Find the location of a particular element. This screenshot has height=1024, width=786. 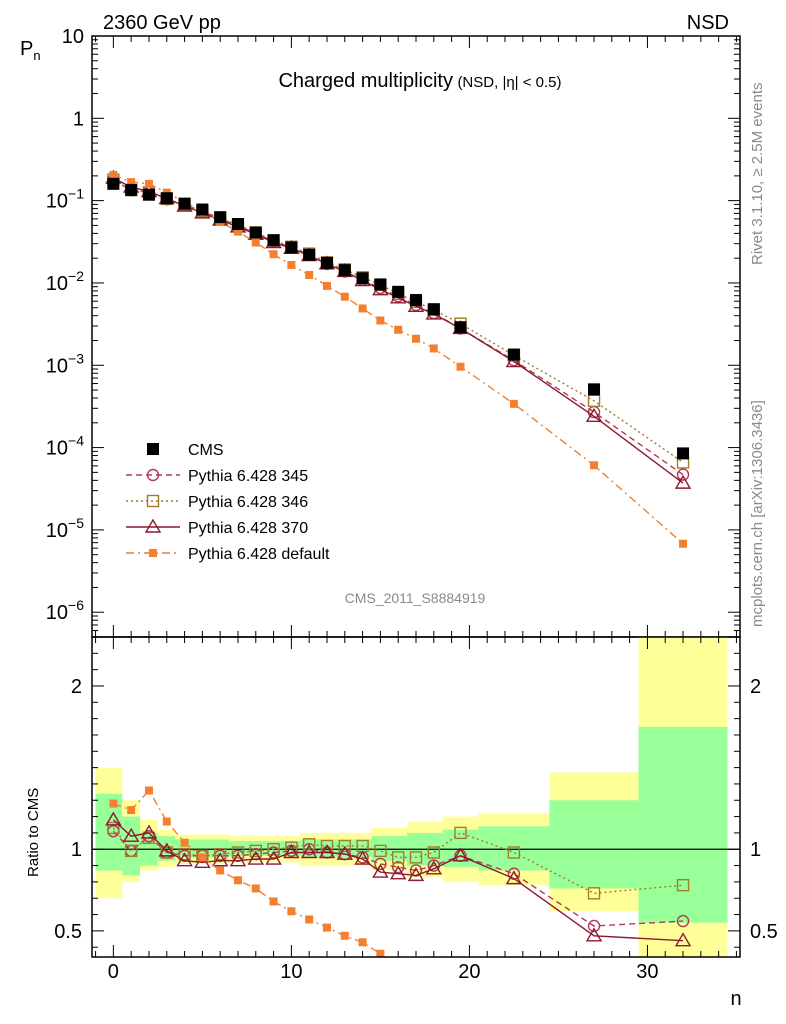

ratio-series-p370 is located at coordinates (398, 879).